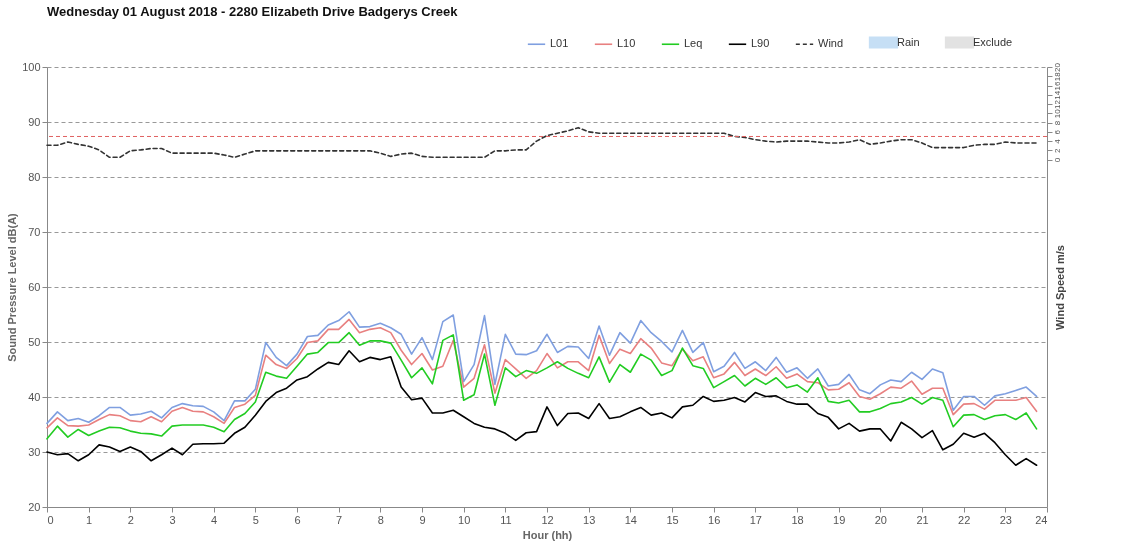 This screenshot has width=1123, height=555. What do you see at coordinates (1057, 160) in the screenshot?
I see `y2-tick-label: 0` at bounding box center [1057, 160].